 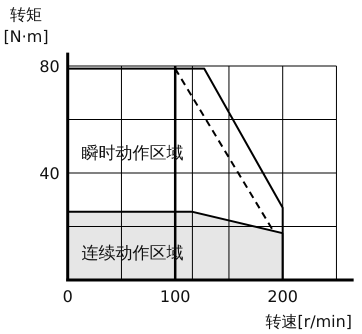 What do you see at coordinates (26, 25) in the screenshot?
I see `ylabel: 转矩 [N·m]` at bounding box center [26, 25].